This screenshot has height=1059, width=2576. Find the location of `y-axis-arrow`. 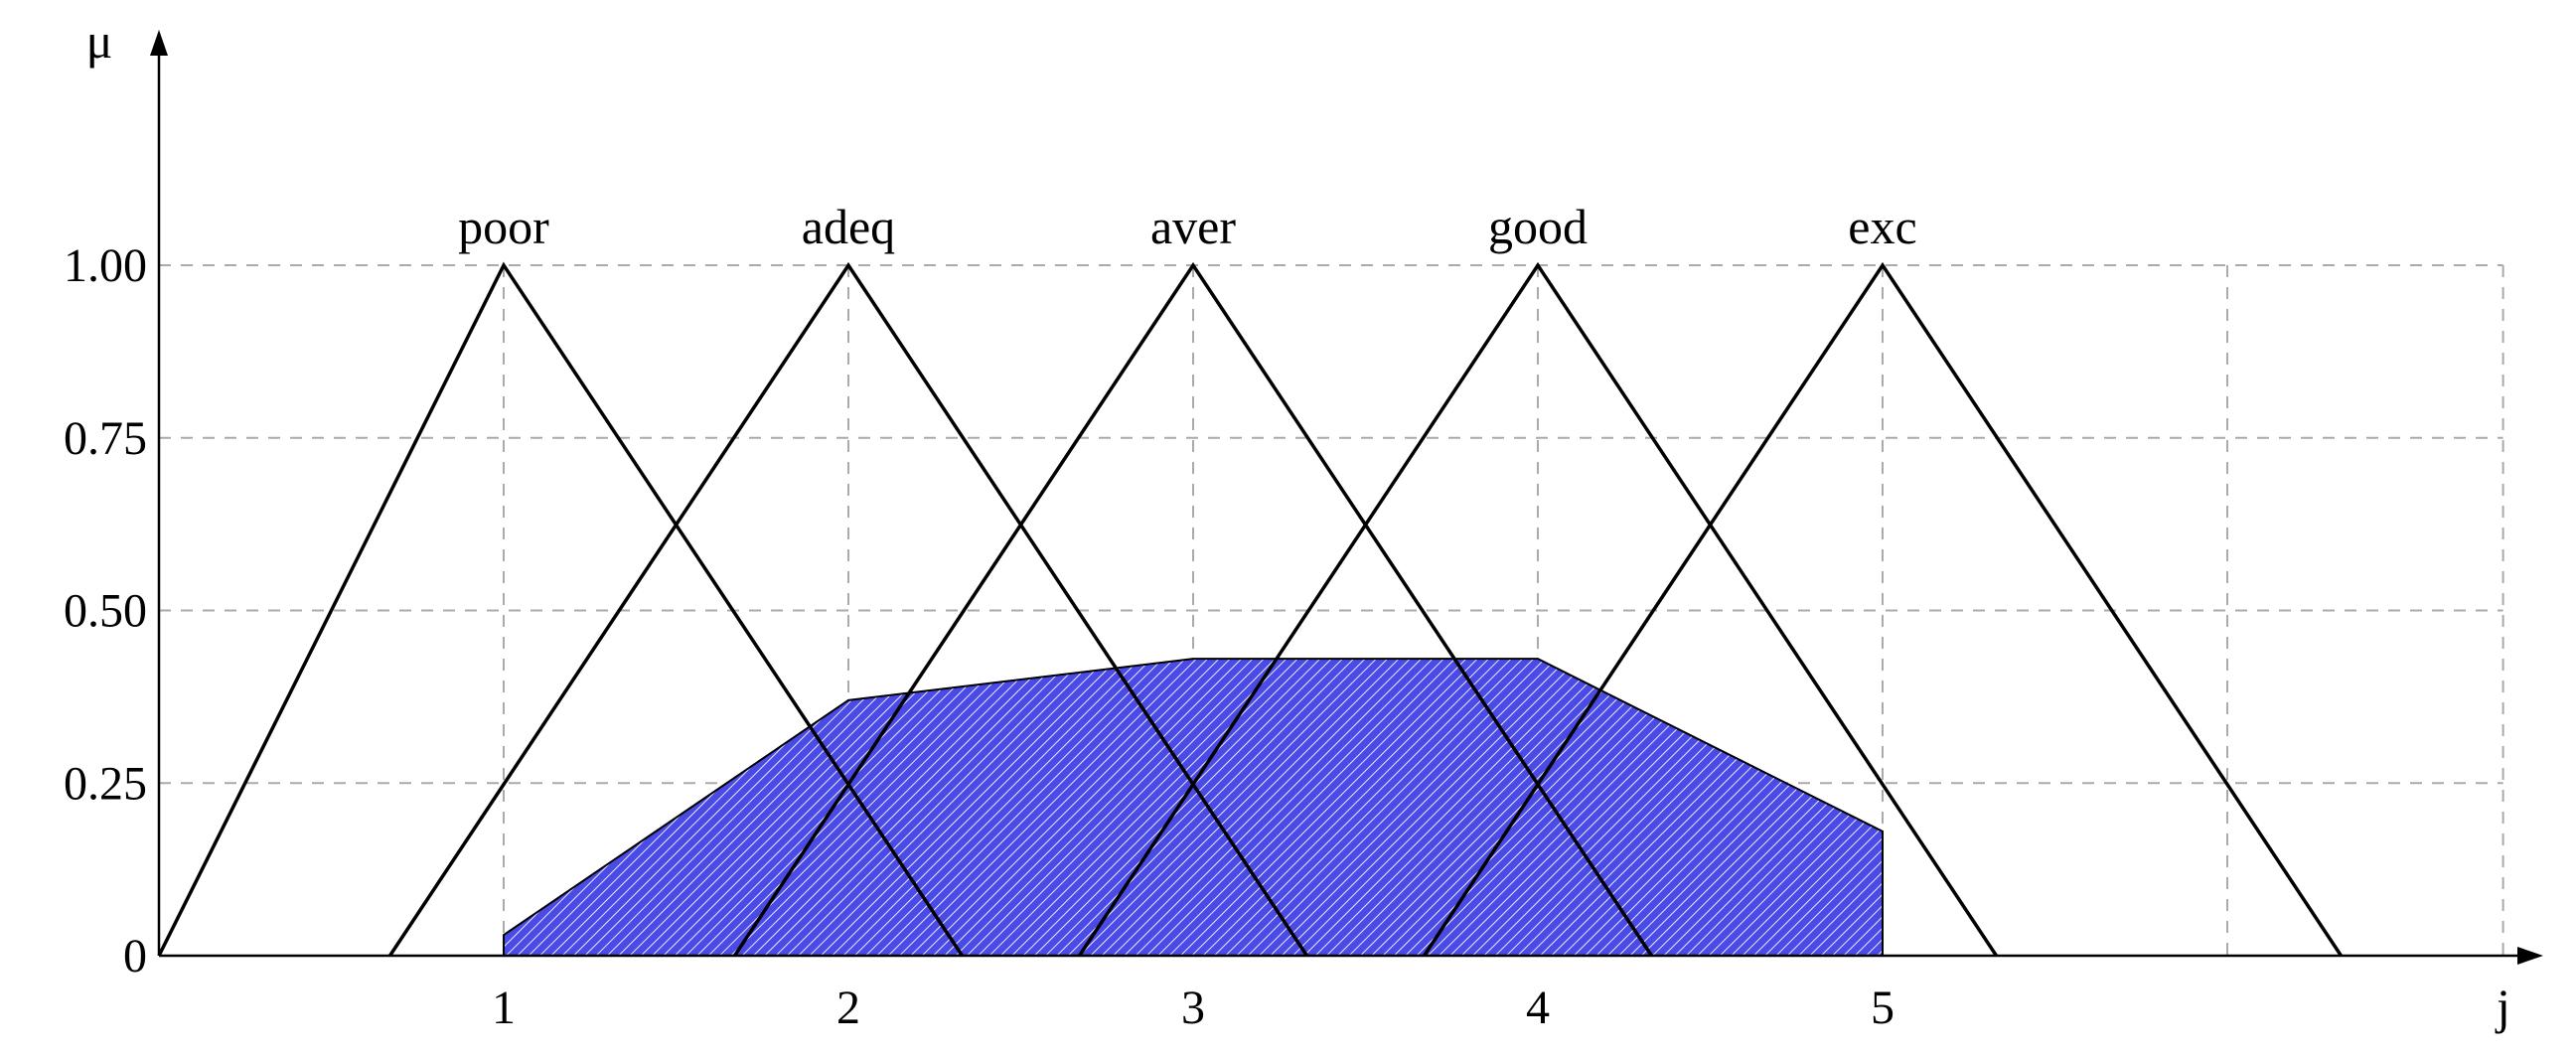

y-axis-arrow is located at coordinates (159, 43).